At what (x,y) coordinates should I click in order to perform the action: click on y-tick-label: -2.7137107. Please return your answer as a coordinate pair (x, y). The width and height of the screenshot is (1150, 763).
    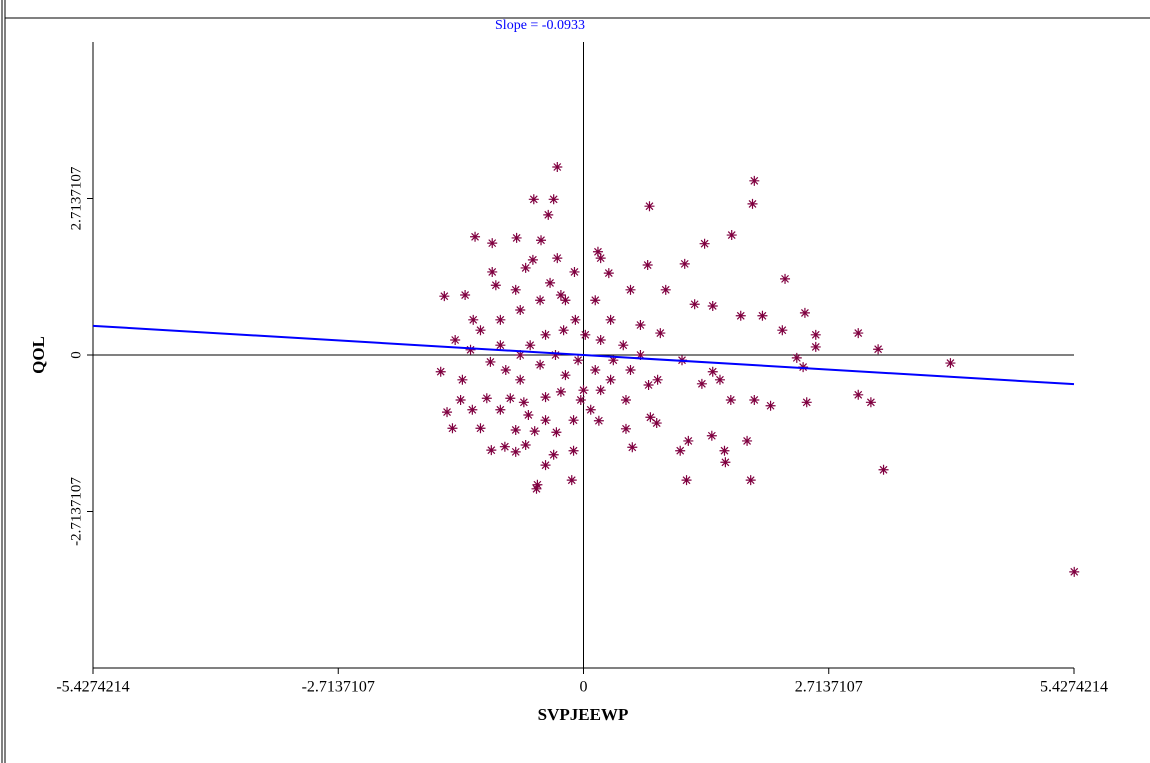
    Looking at the image, I should click on (76, 511).